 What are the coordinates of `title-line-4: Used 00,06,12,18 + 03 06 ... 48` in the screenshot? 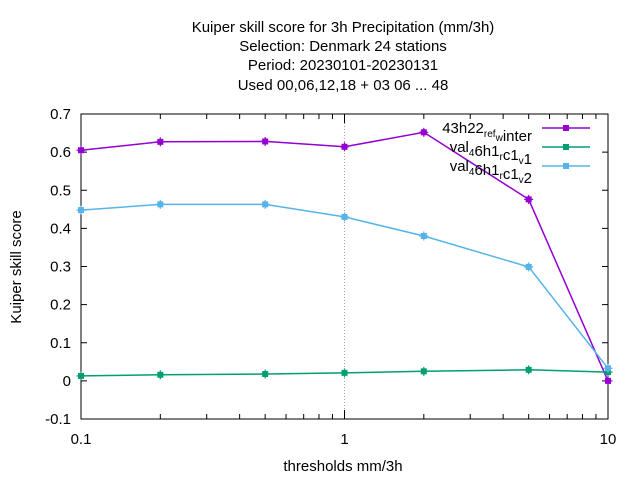 It's located at (343, 85).